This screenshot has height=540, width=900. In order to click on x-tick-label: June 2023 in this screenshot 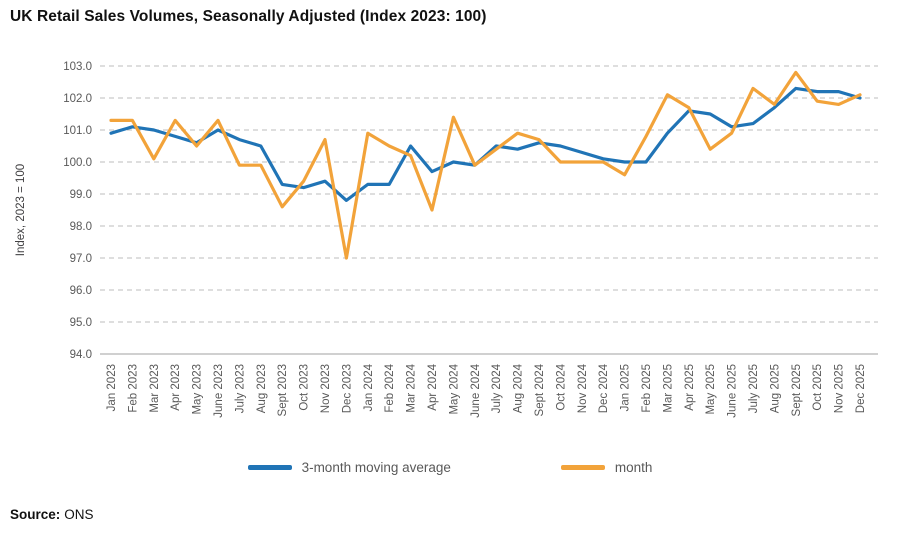, I will do `click(219, 391)`.